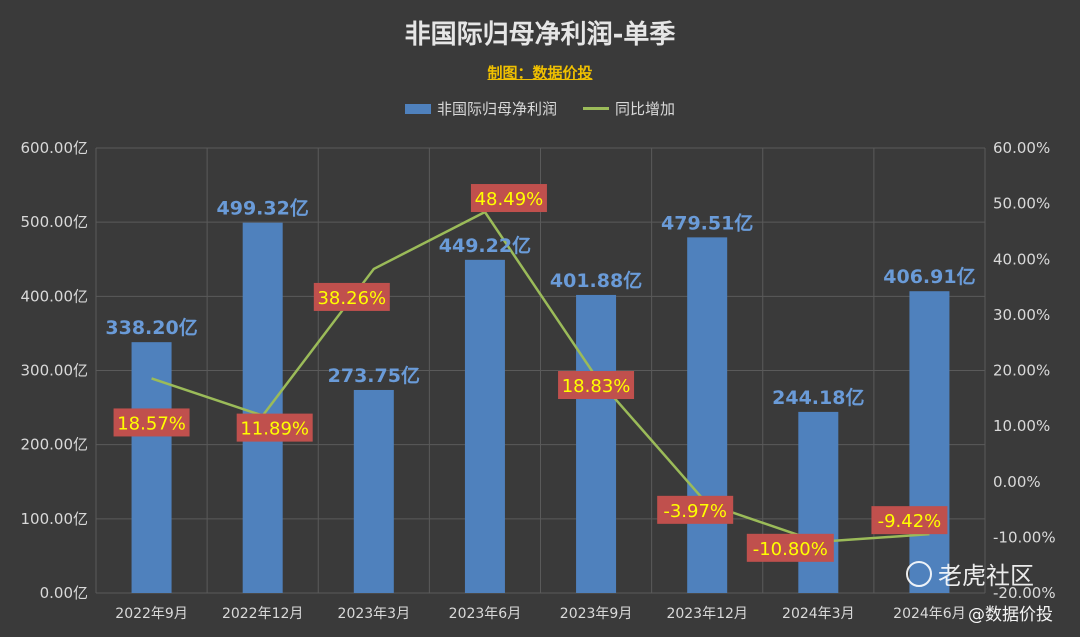 The image size is (1080, 637). What do you see at coordinates (929, 276) in the screenshot?
I see `bar-data-label: 406.91亿` at bounding box center [929, 276].